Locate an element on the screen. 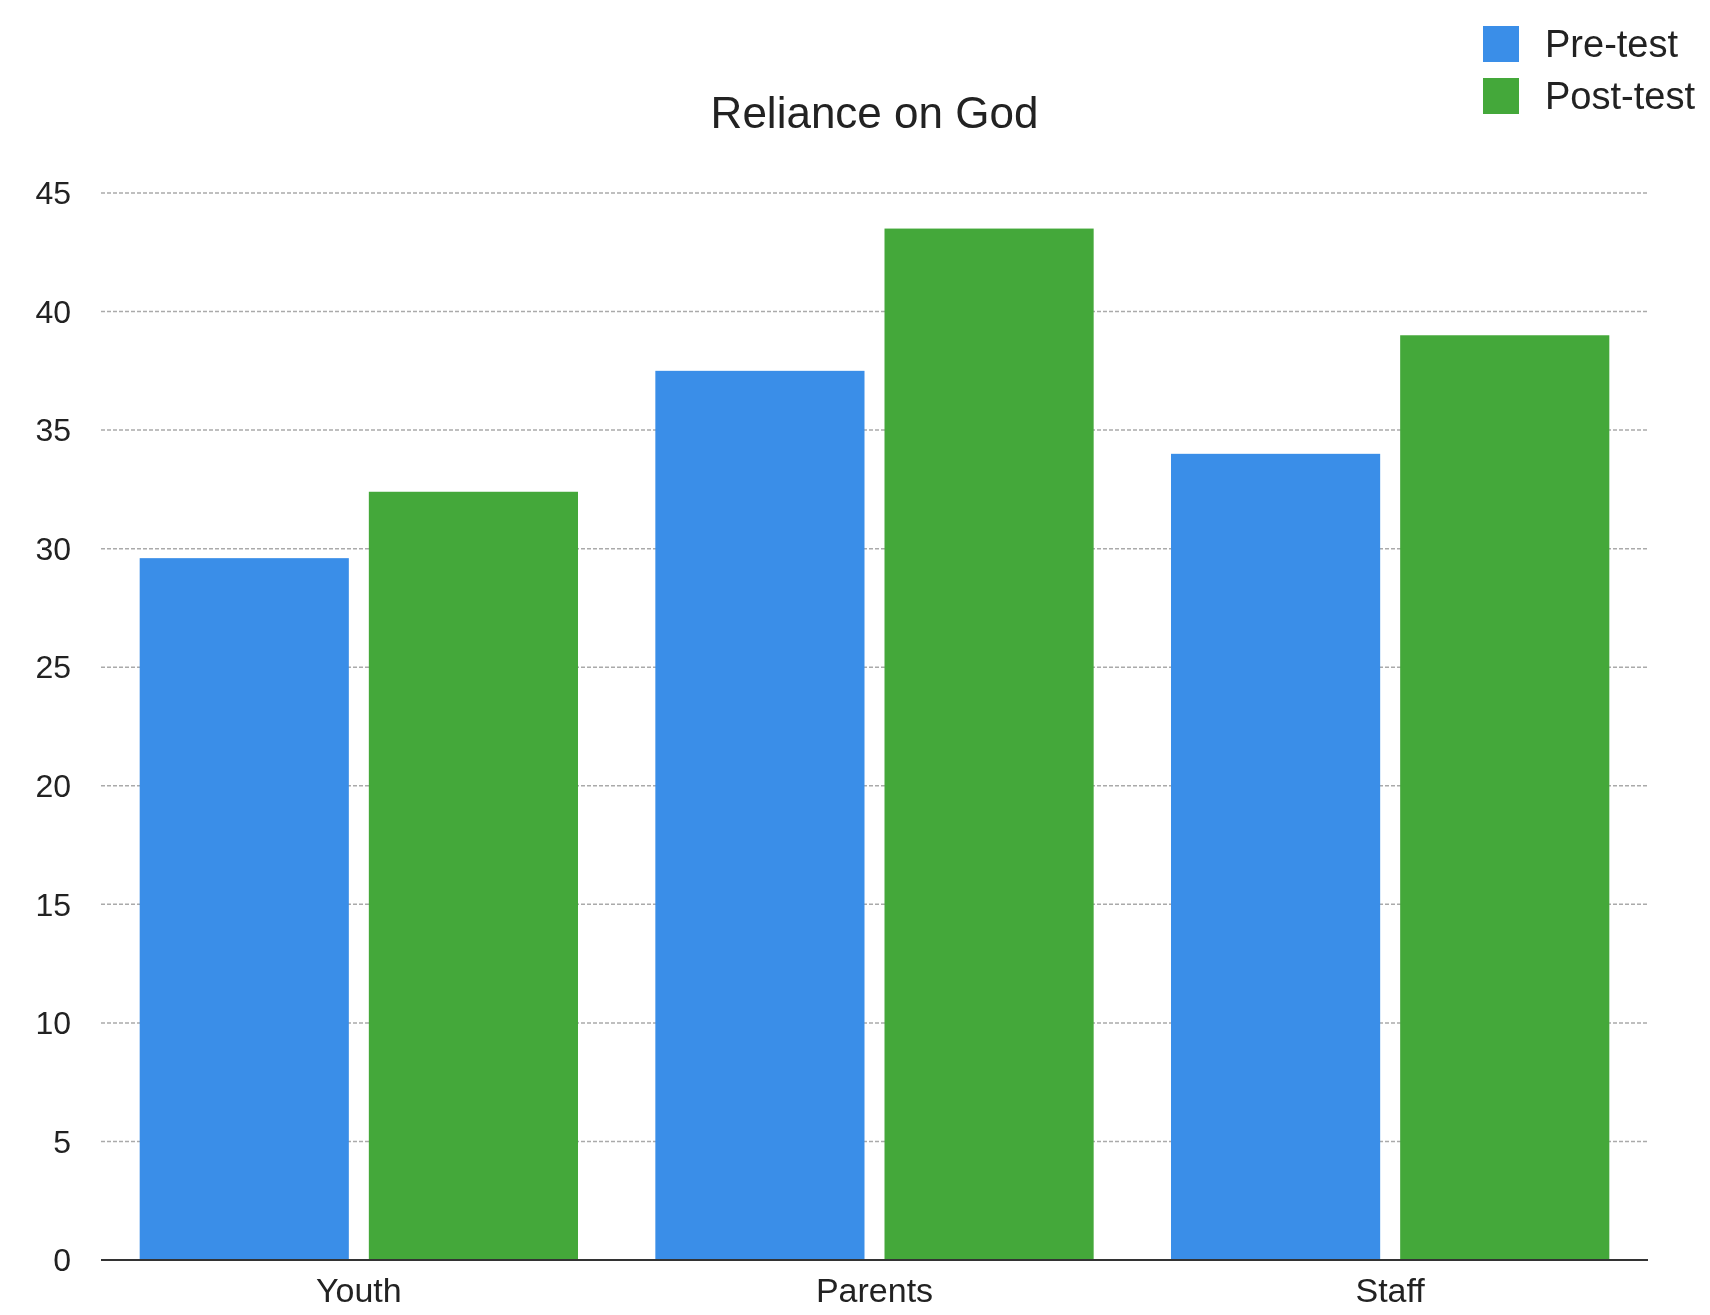  y-tick-label: 25 is located at coordinates (53, 667).